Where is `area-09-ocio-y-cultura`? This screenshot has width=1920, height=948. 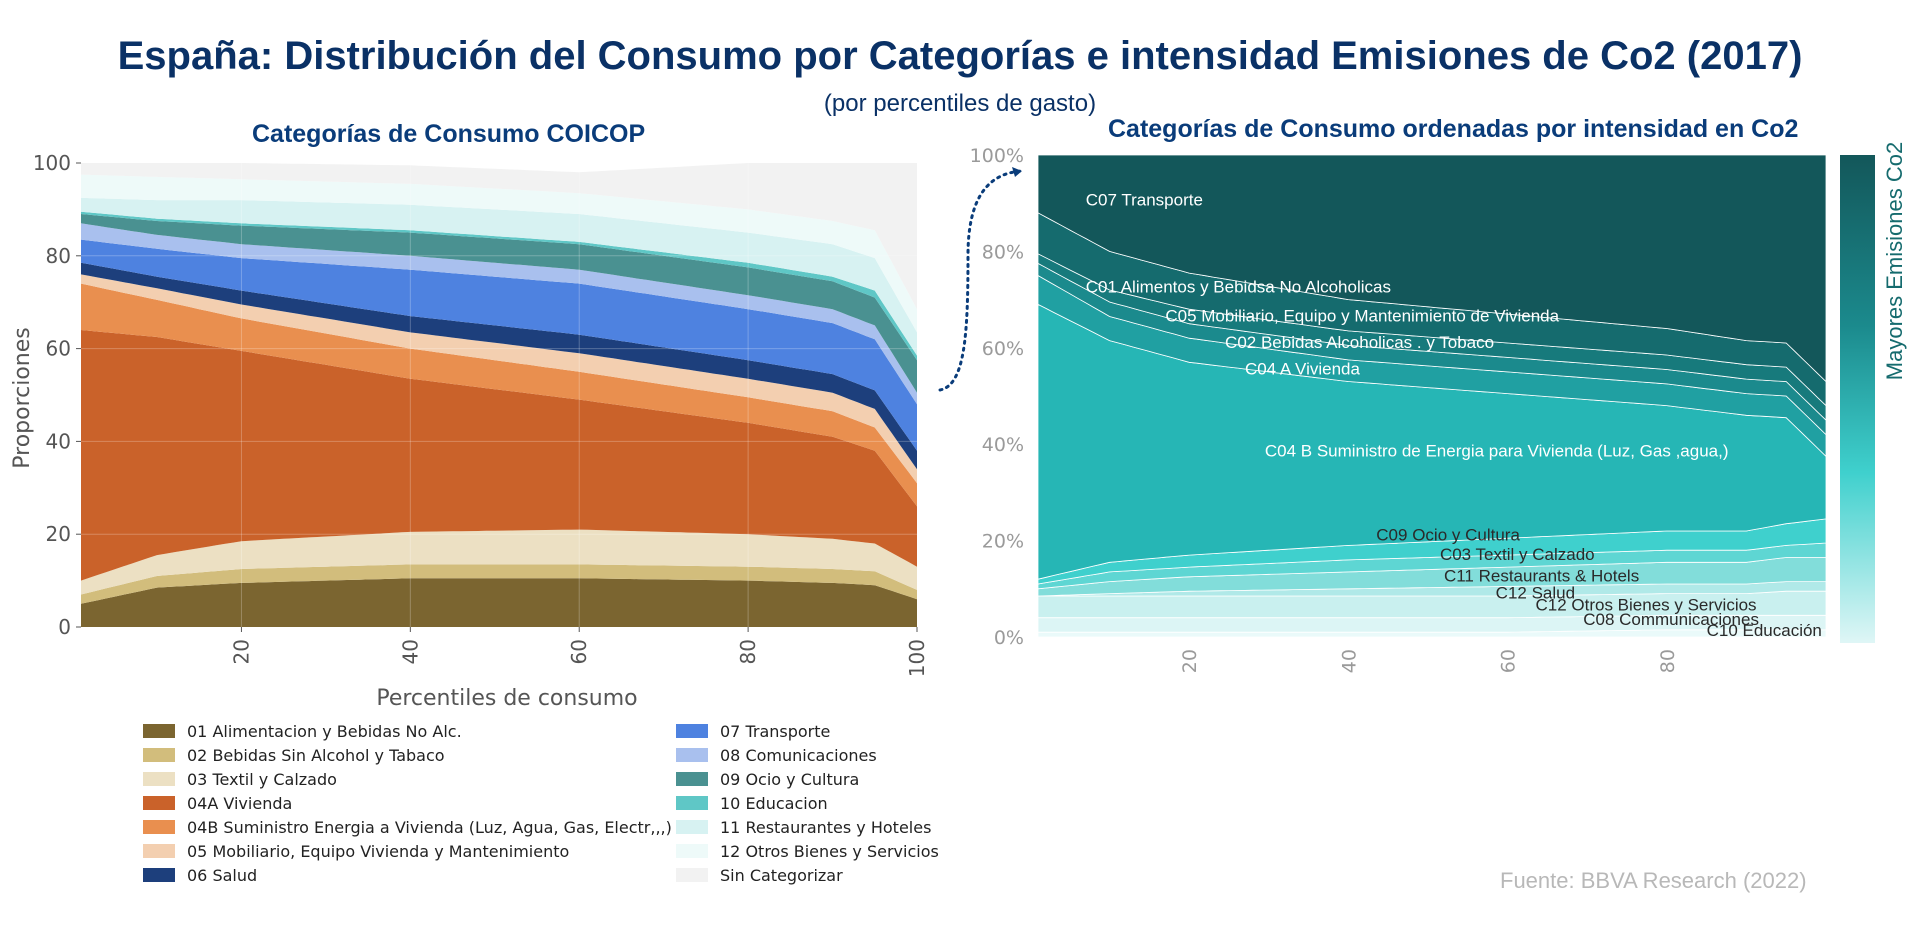 area-09-ocio-y-cultura is located at coordinates (499, 303).